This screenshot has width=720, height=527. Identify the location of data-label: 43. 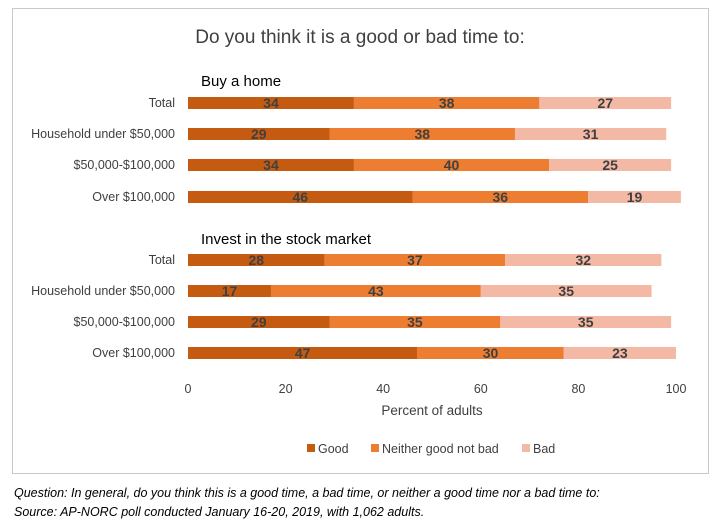
(376, 291).